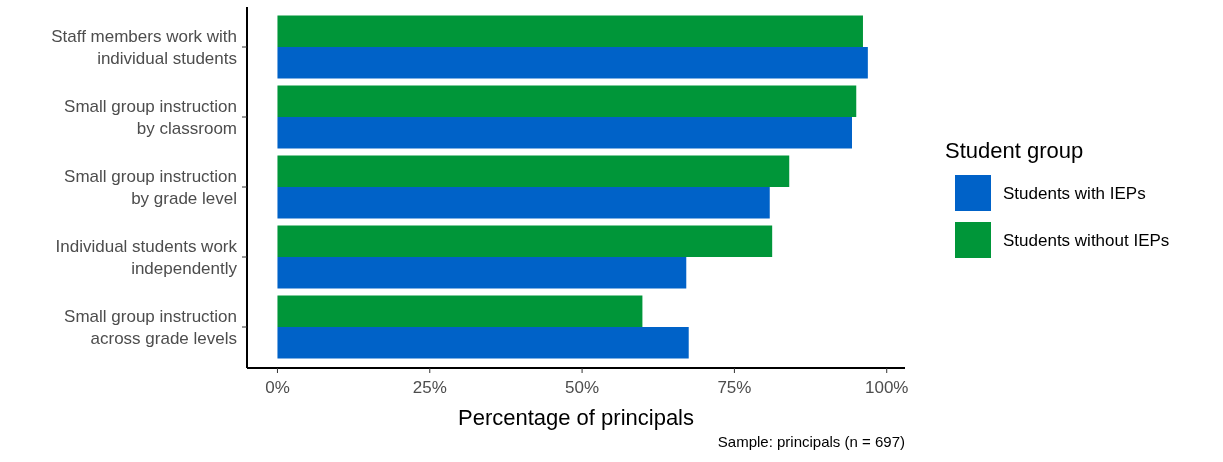  Describe the element at coordinates (146, 257) in the screenshot. I see `y-tick-label: Individual students work independently` at that location.